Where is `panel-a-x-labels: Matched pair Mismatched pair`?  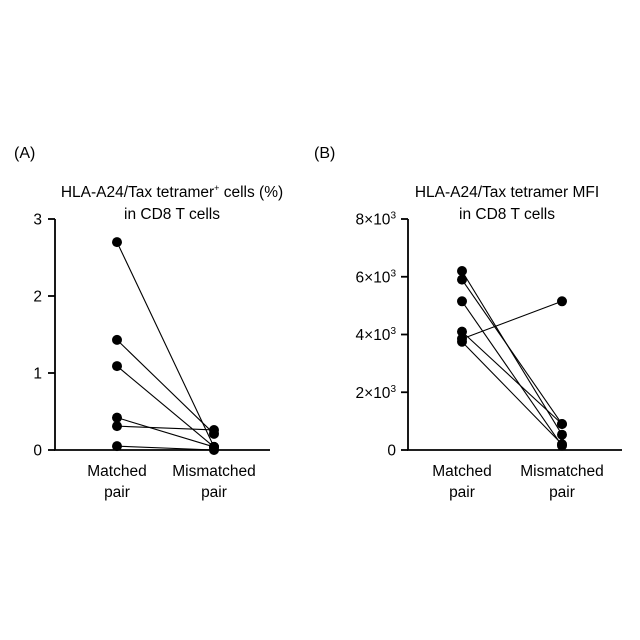 panel-a-x-labels: Matched pair Mismatched pair is located at coordinates (171, 482).